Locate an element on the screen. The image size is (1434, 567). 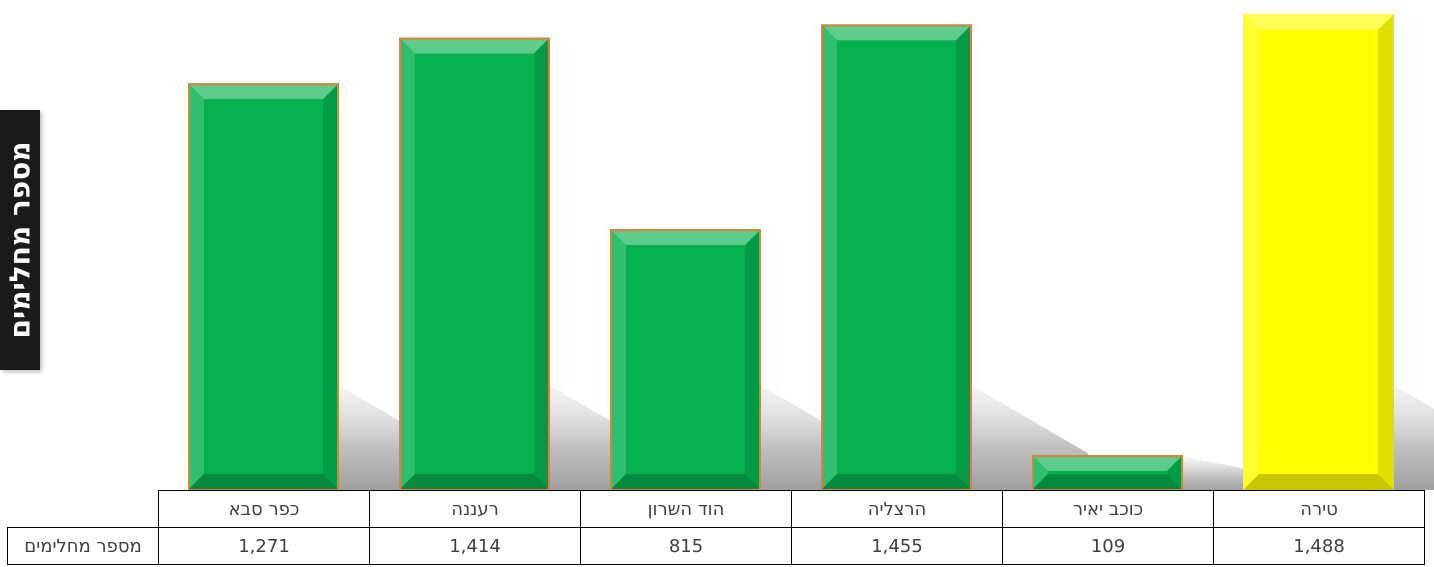
category-label: כוכב יאיר is located at coordinates (1108, 509).